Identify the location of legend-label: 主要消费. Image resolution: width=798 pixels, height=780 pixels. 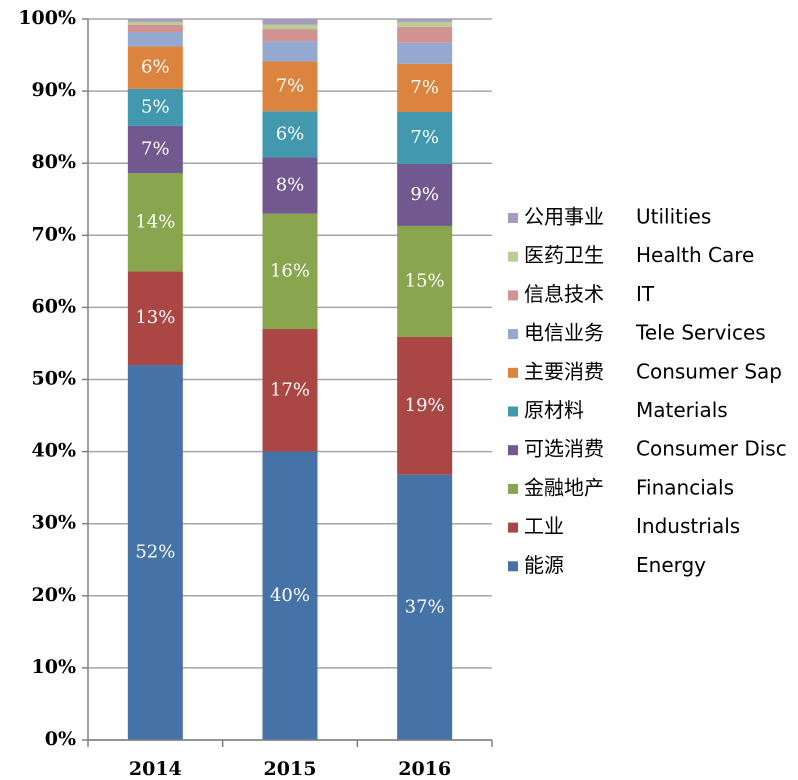
(564, 371).